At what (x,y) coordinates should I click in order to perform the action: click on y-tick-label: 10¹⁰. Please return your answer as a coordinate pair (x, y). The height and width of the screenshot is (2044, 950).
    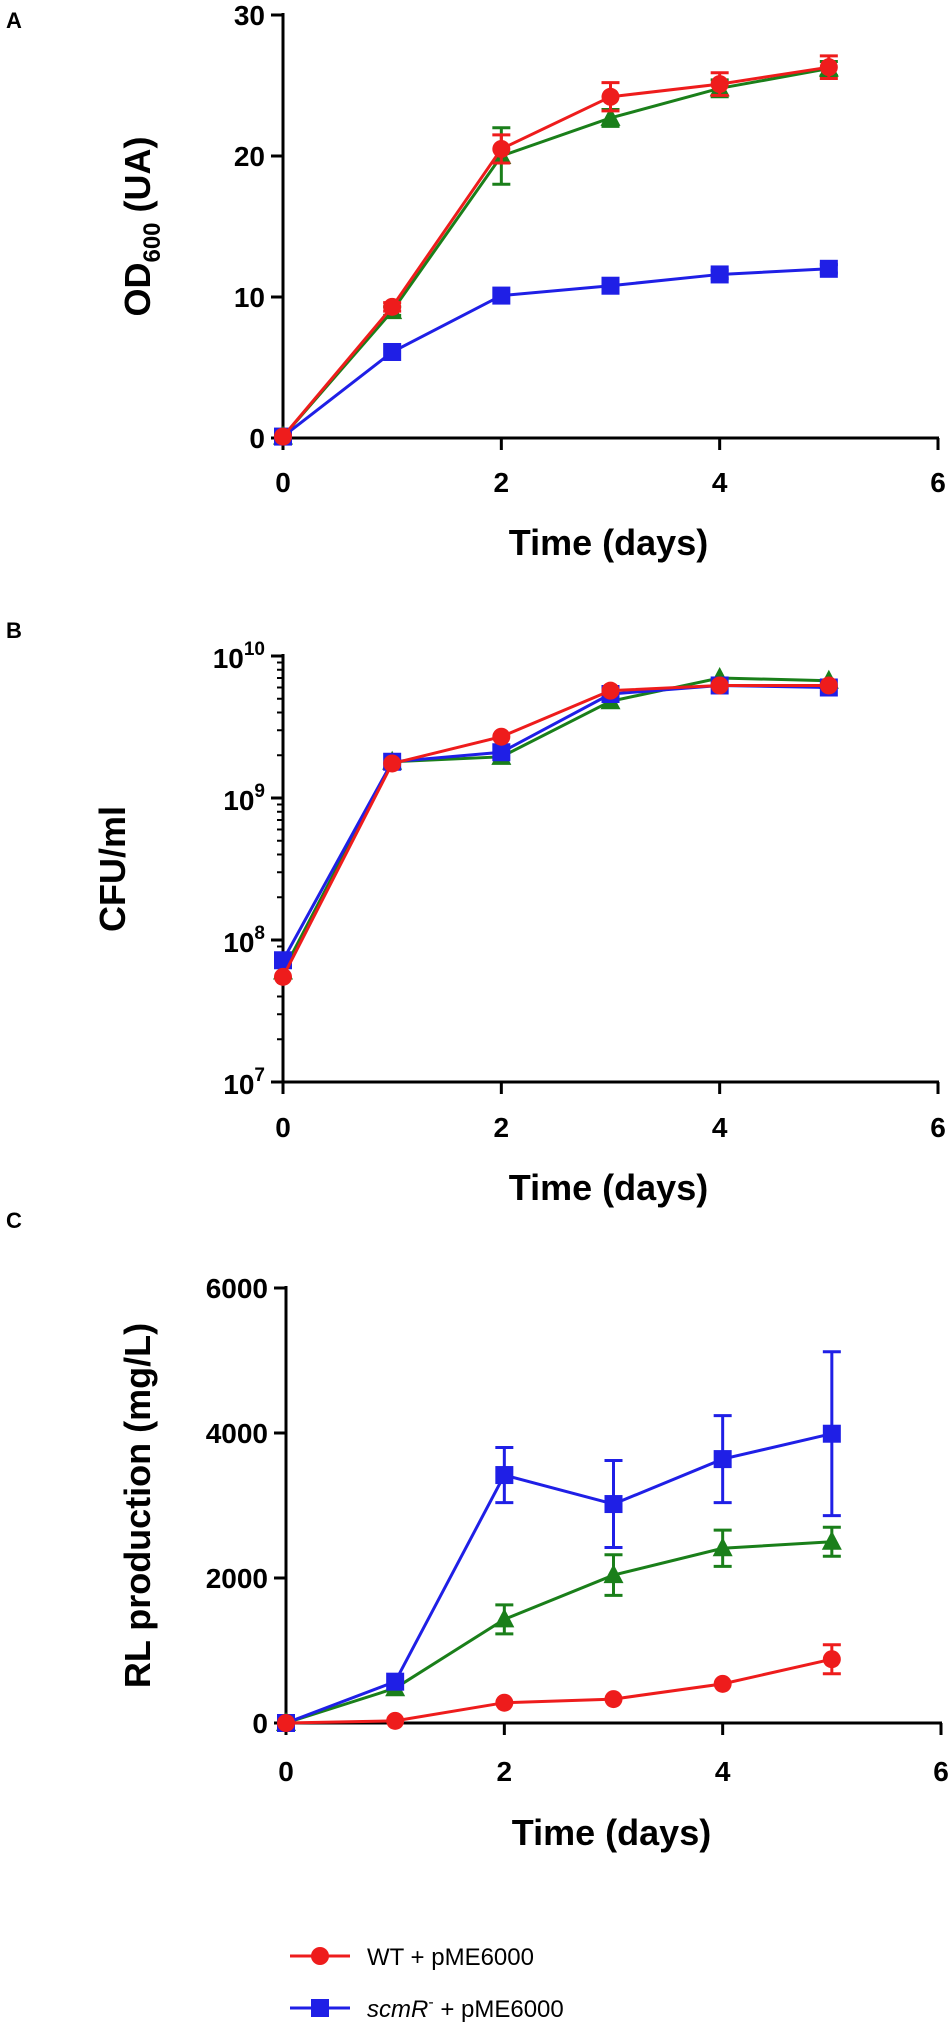
    Looking at the image, I should click on (239, 656).